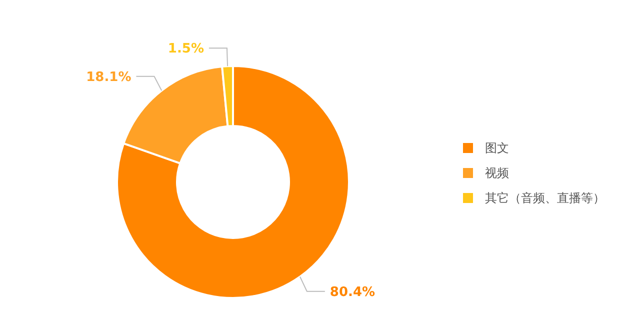 This screenshot has height=333, width=640. I want to click on data-label: 80.4%, so click(353, 292).